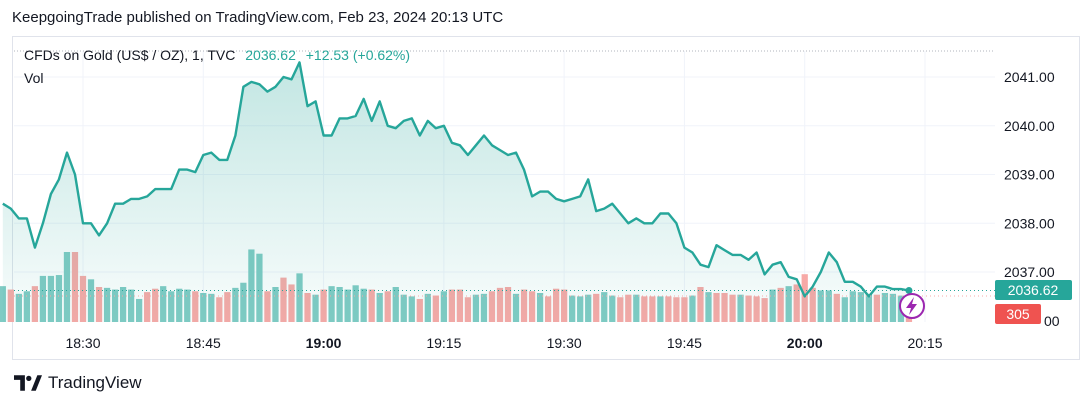 This screenshot has width=1090, height=407. I want to click on y-tick-label: 2040.00, so click(1029, 126).